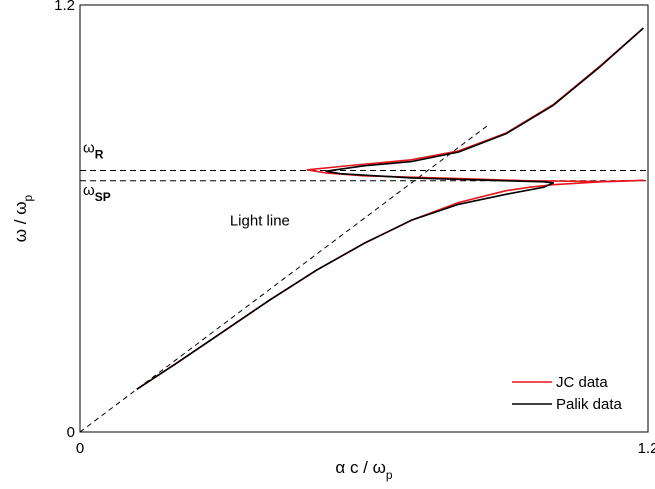 The image size is (655, 489). What do you see at coordinates (97, 193) in the screenshot?
I see `omega-sp-label: ωSP` at bounding box center [97, 193].